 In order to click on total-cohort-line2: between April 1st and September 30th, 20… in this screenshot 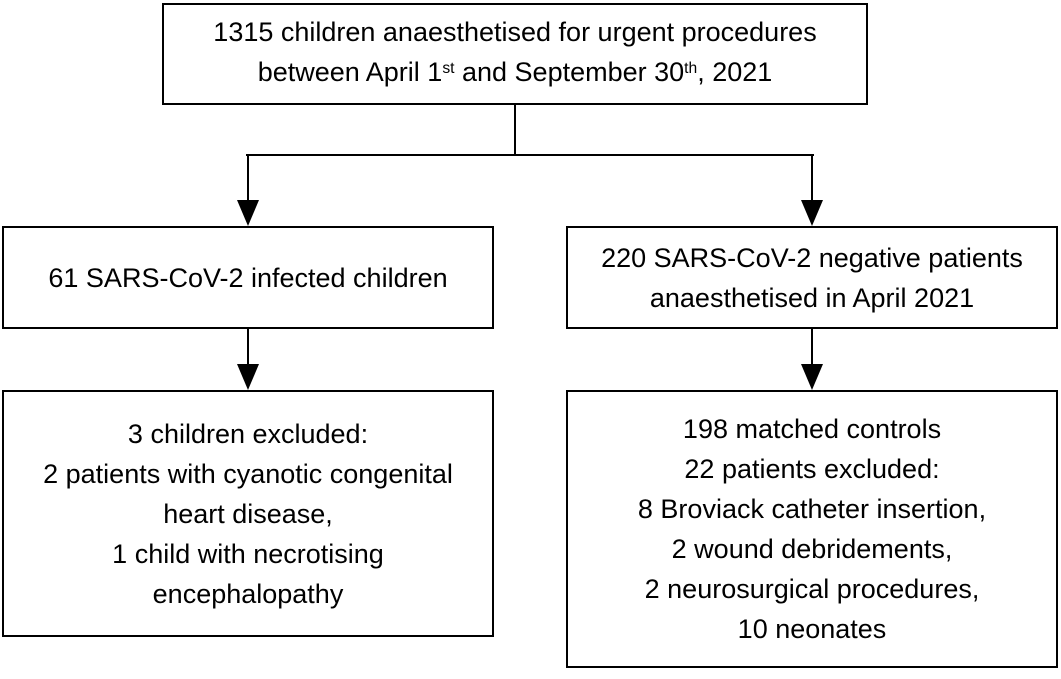, I will do `click(515, 74)`.